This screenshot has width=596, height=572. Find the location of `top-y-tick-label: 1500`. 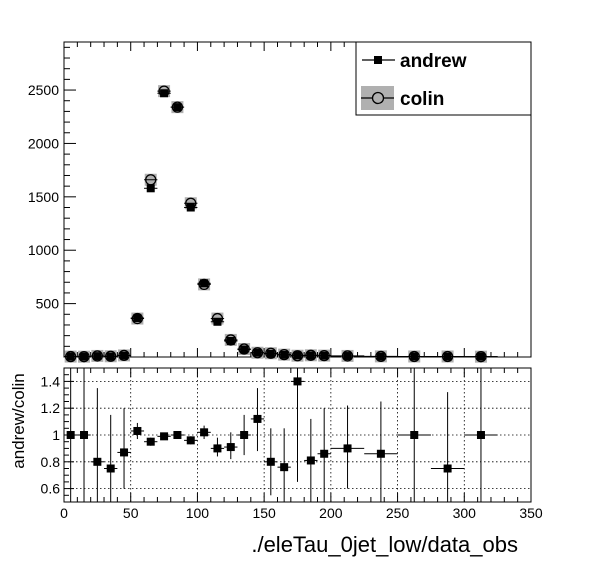

top-y-tick-label: 1500 is located at coordinates (43, 197).